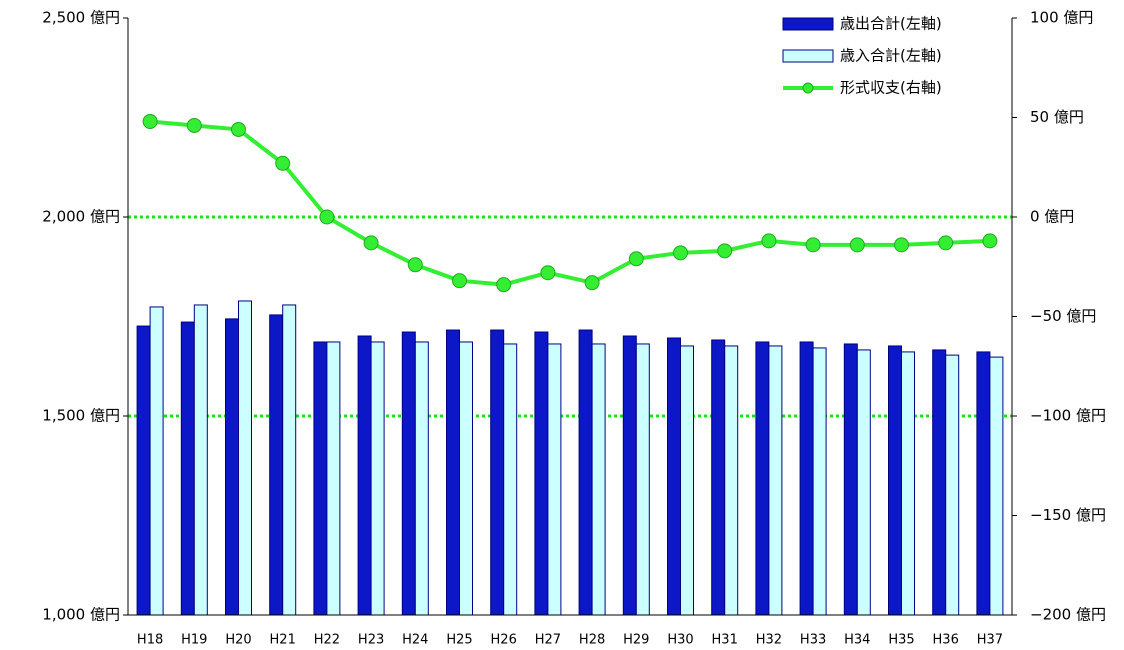  What do you see at coordinates (813, 640) in the screenshot?
I see `x-tick-label: H33` at bounding box center [813, 640].